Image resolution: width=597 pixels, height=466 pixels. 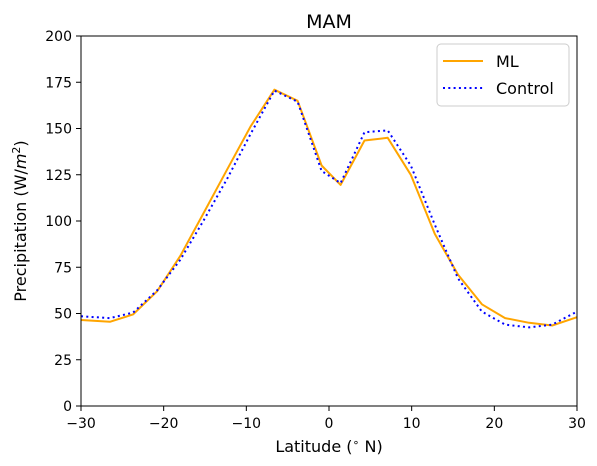 I want to click on y-axis-label: Precipitation (W/m2), so click(x=20, y=220).